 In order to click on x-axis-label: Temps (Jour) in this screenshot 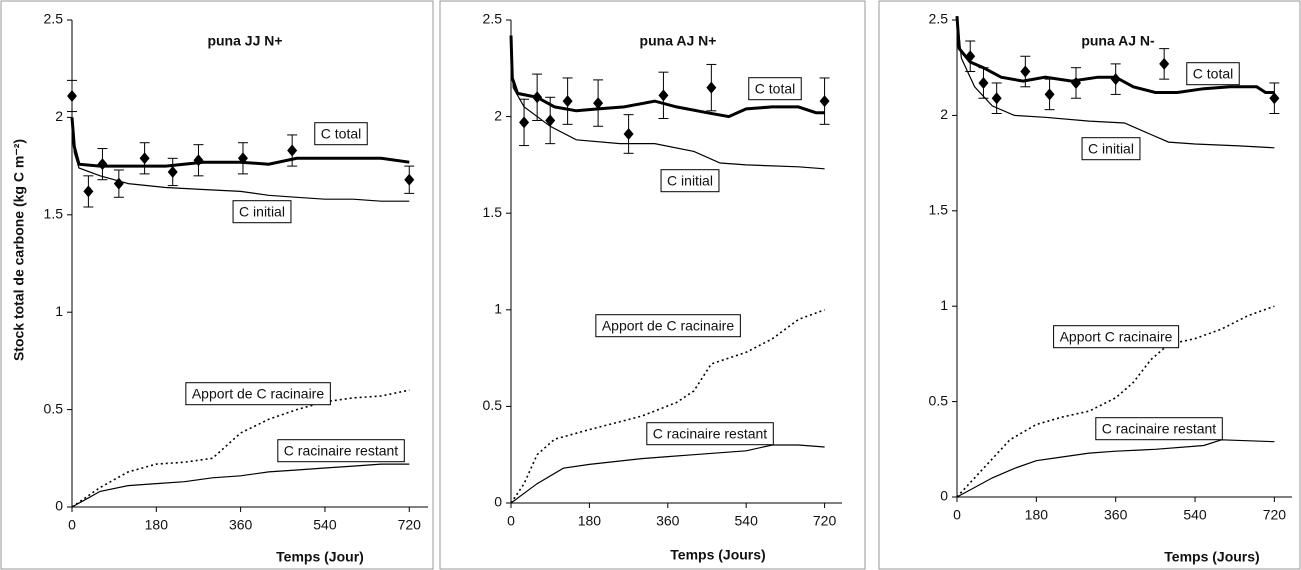, I will do `click(320, 557)`.